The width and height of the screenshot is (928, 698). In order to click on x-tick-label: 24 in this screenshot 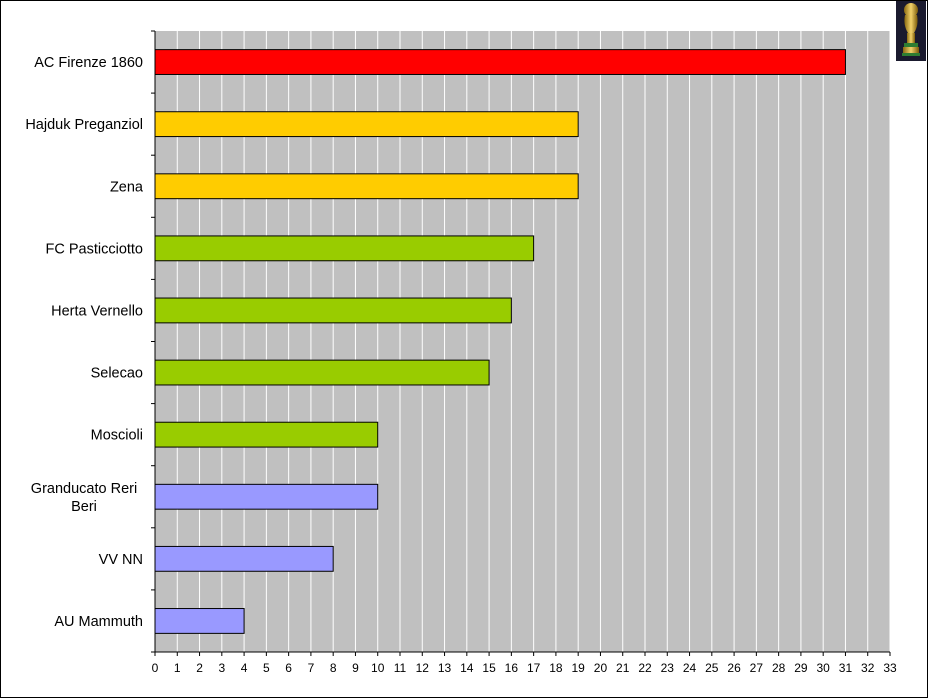, I will do `click(690, 668)`.